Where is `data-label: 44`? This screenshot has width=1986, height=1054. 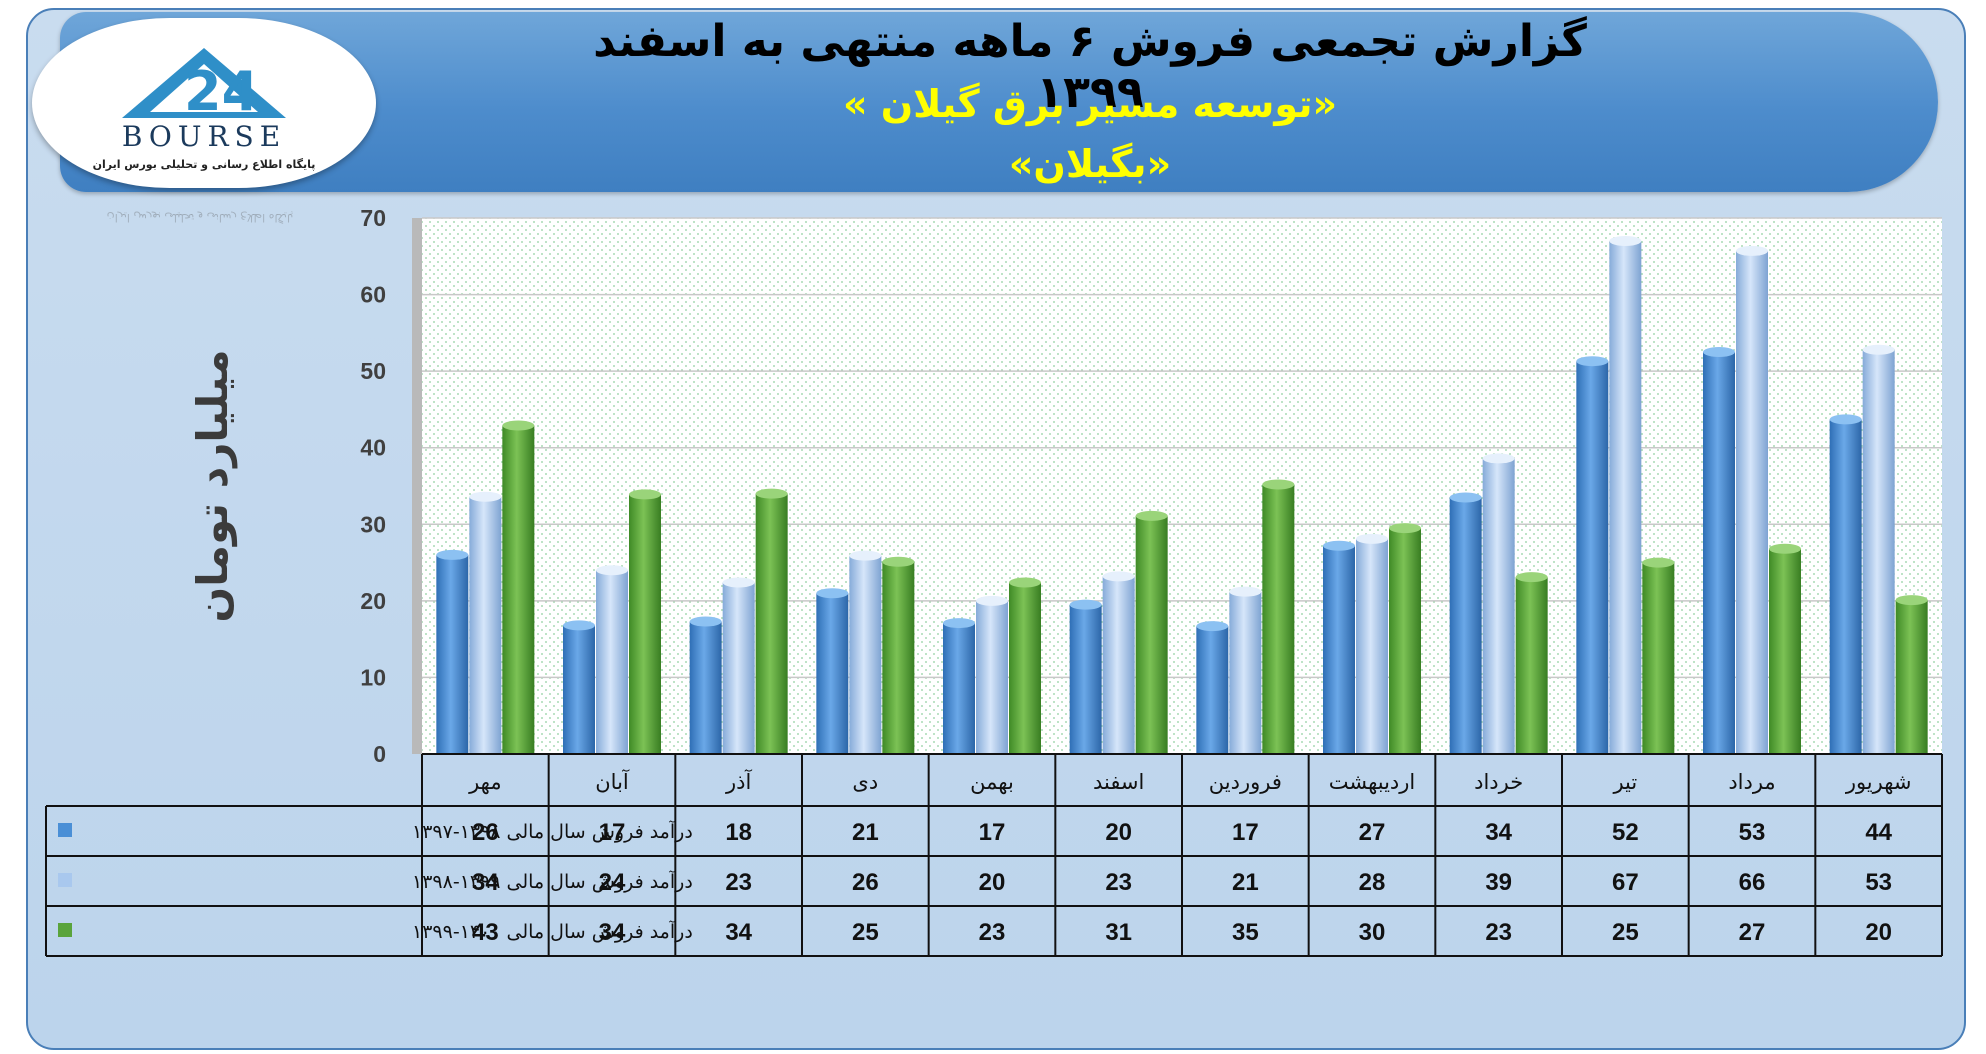 data-label: 44 is located at coordinates (1878, 832).